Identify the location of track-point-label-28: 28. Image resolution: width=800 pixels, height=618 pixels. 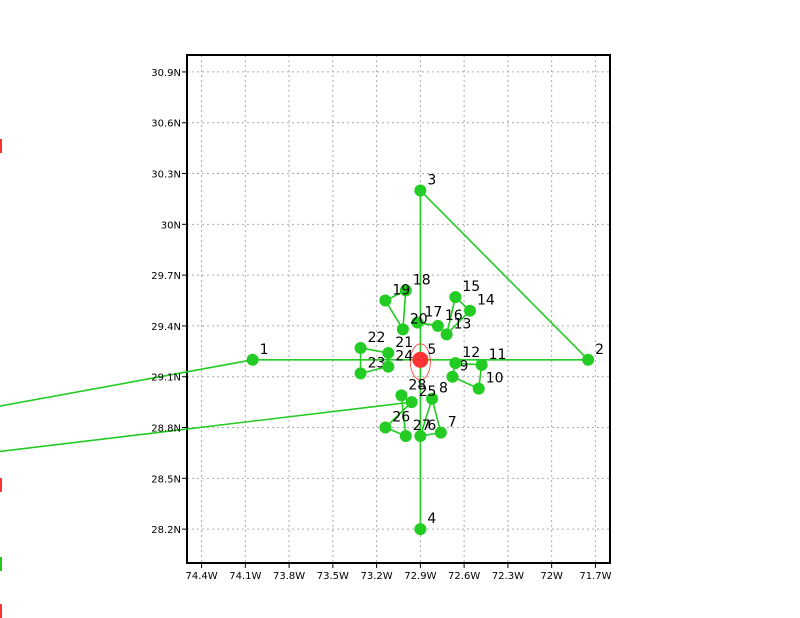
(417, 385).